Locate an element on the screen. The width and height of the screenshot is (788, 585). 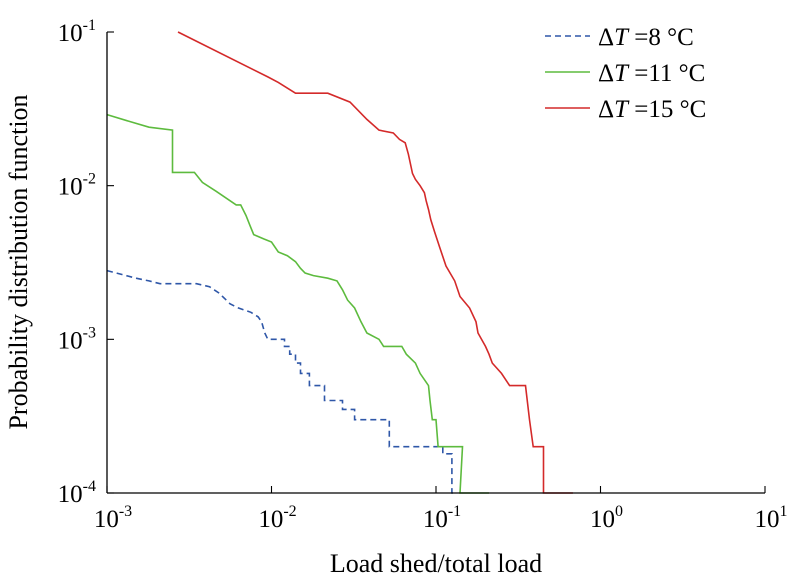
x-tick-label: 10⁻³ is located at coordinates (113, 518).